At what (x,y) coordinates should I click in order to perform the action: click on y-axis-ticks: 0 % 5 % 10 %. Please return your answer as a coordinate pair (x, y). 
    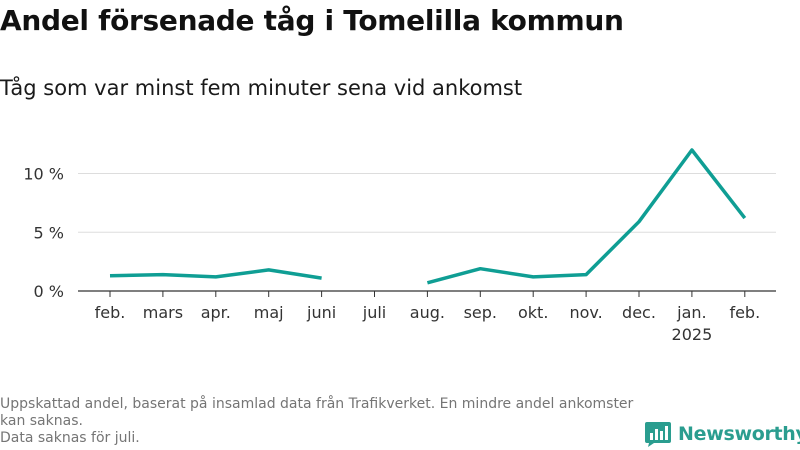
    Looking at the image, I should click on (43, 233).